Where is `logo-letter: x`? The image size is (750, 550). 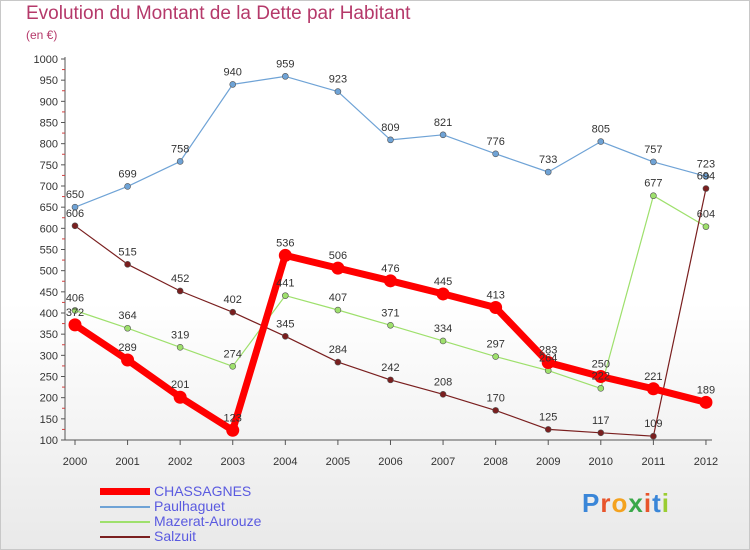
logo-letter: x is located at coordinates (636, 503).